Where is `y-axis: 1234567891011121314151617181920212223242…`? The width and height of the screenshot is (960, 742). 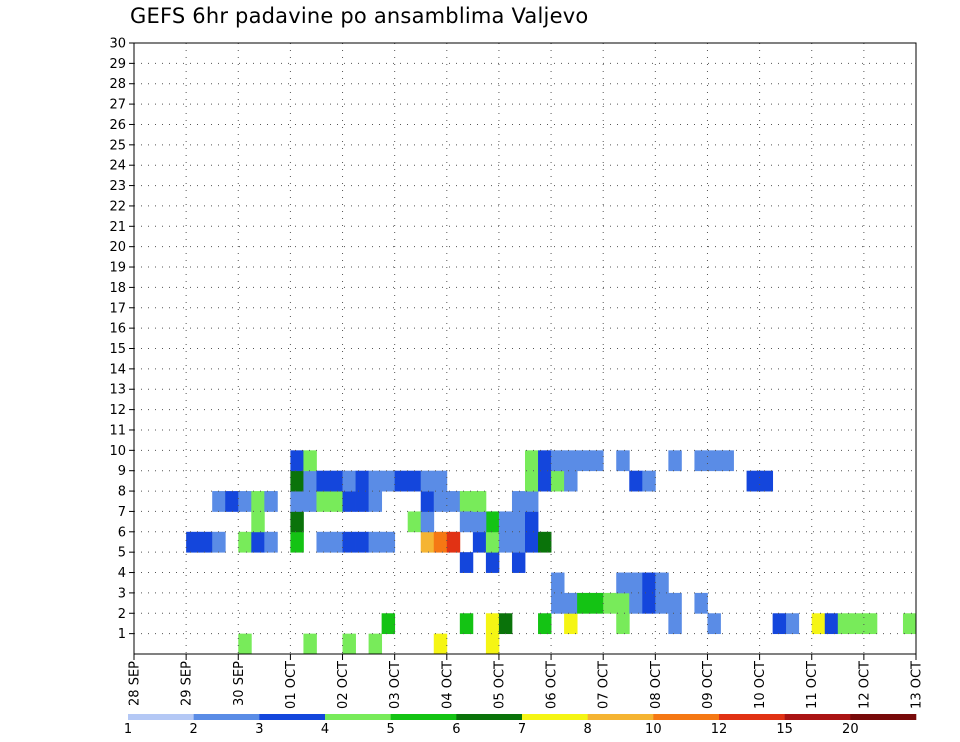
y-axis: 1234567891011121314151617181920212223242… is located at coordinates (121, 339).